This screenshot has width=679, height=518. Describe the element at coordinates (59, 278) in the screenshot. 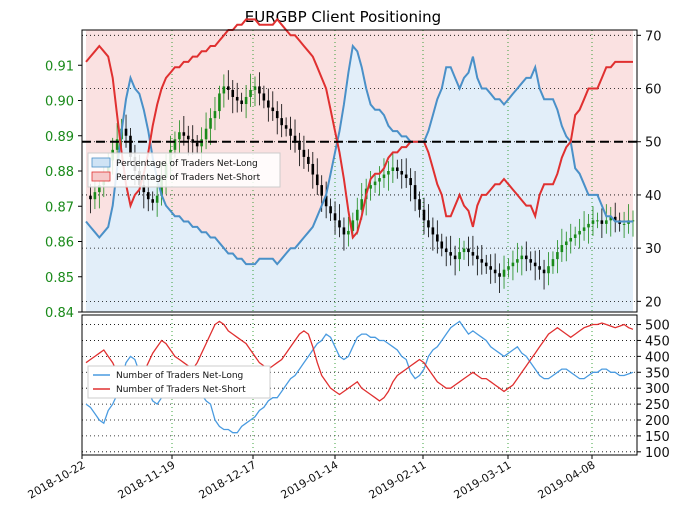

I see `price-tick-label: 0.85` at that location.